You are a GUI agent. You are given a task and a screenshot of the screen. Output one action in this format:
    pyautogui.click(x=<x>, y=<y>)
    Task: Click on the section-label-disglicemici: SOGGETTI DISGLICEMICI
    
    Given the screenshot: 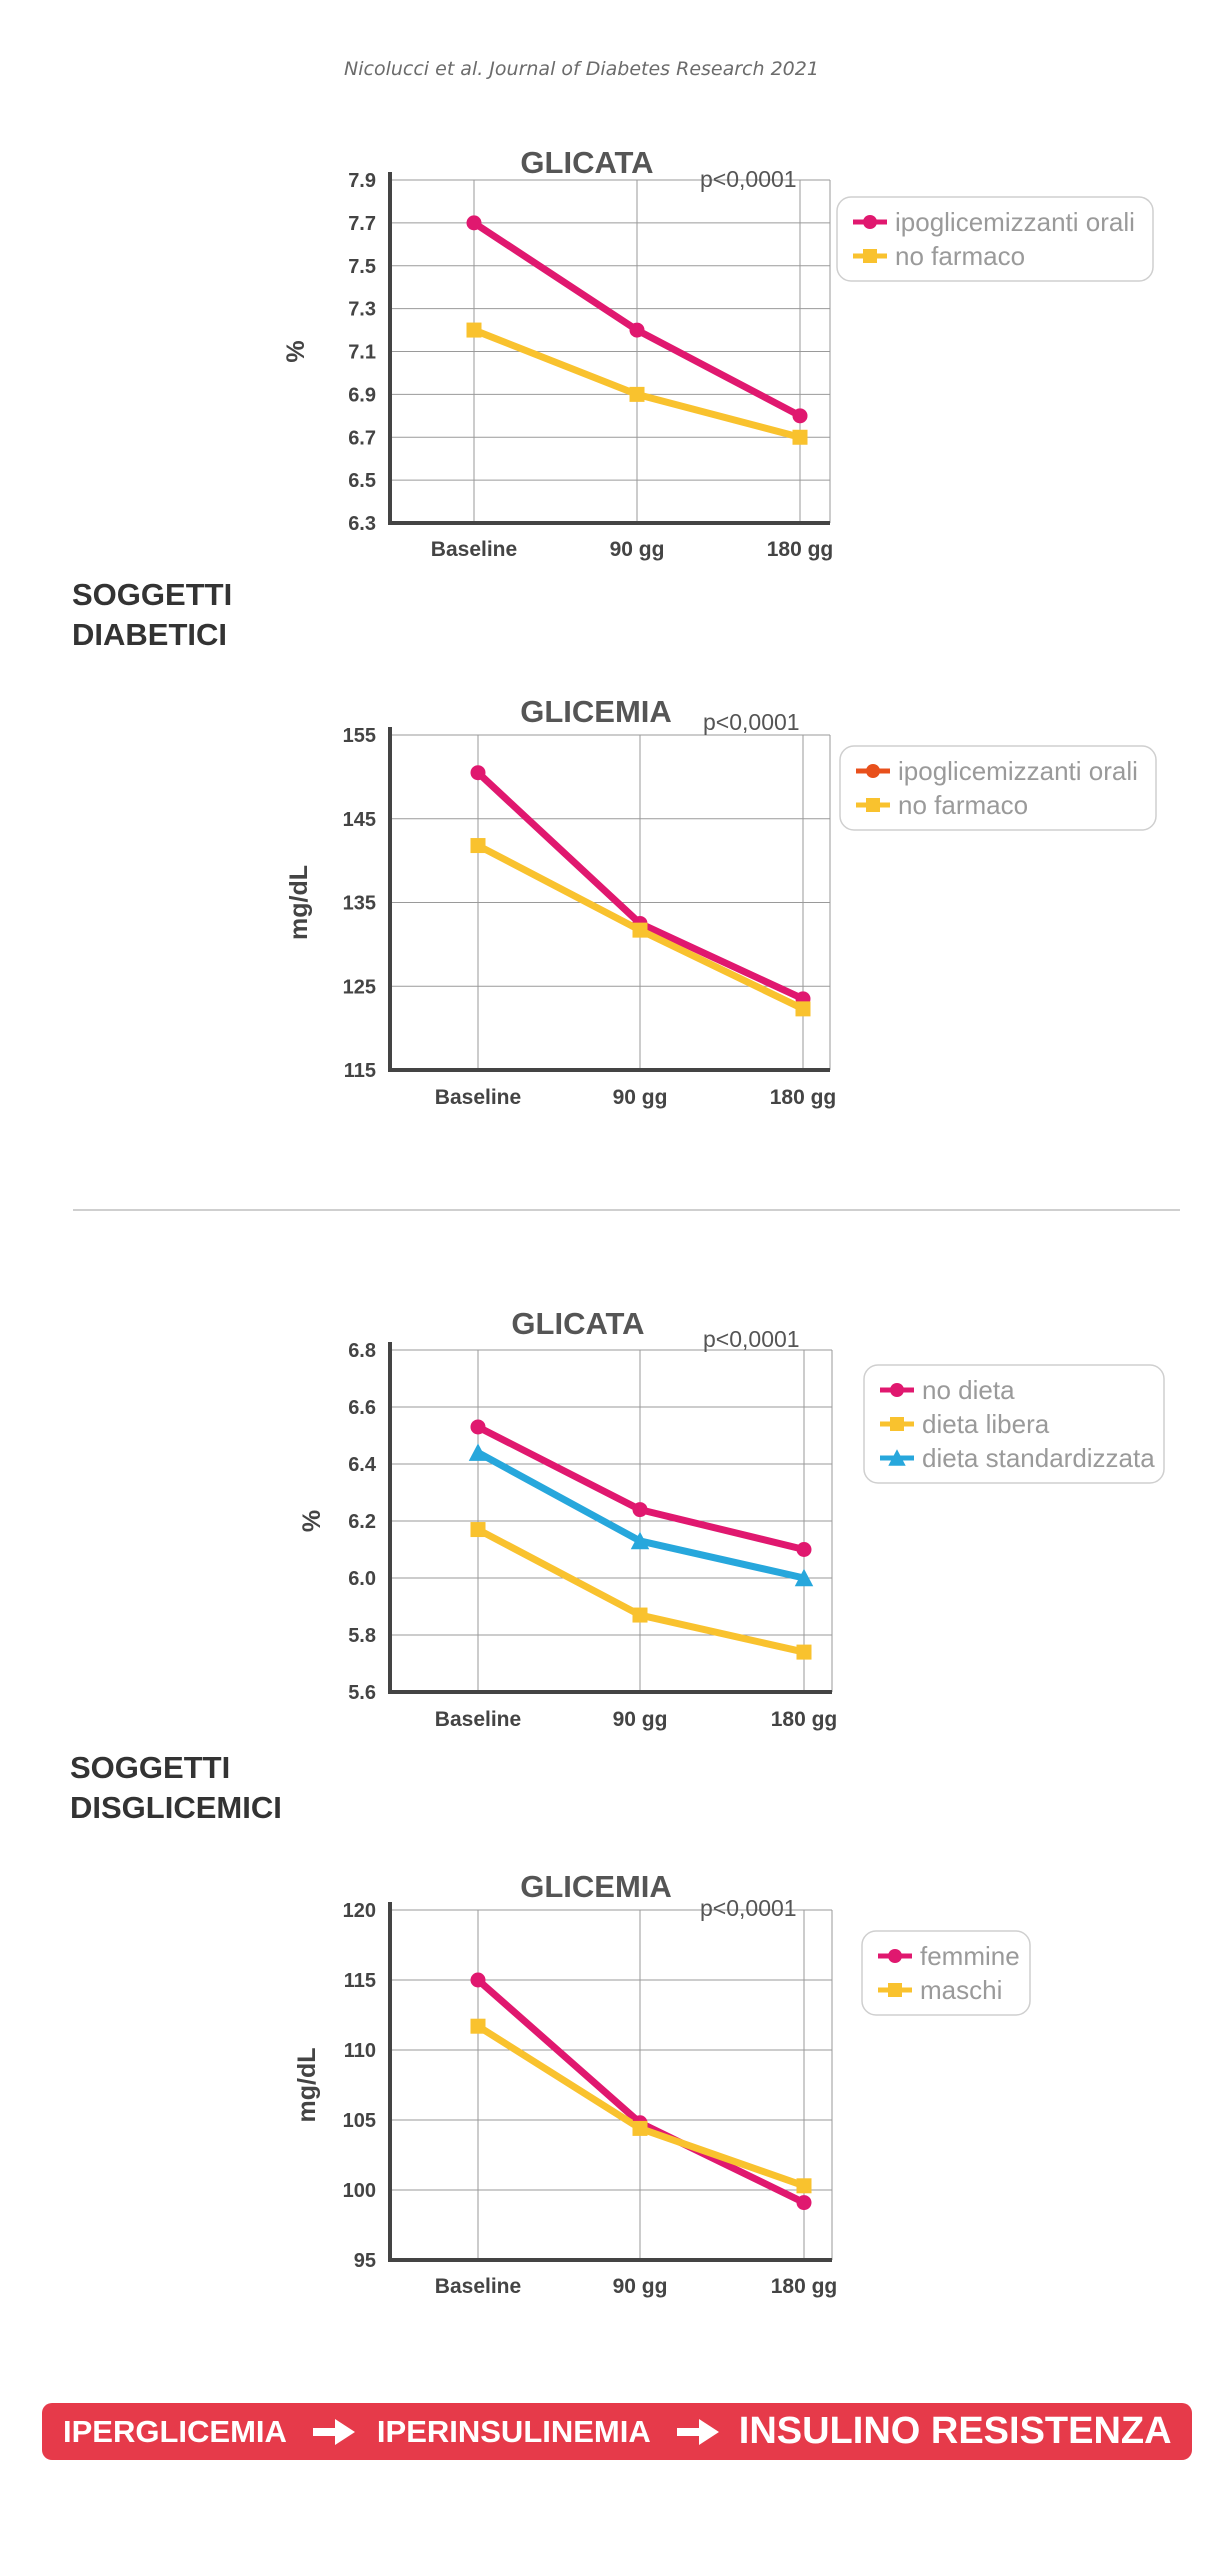 What is the action you would take?
    pyautogui.click(x=176, y=1788)
    